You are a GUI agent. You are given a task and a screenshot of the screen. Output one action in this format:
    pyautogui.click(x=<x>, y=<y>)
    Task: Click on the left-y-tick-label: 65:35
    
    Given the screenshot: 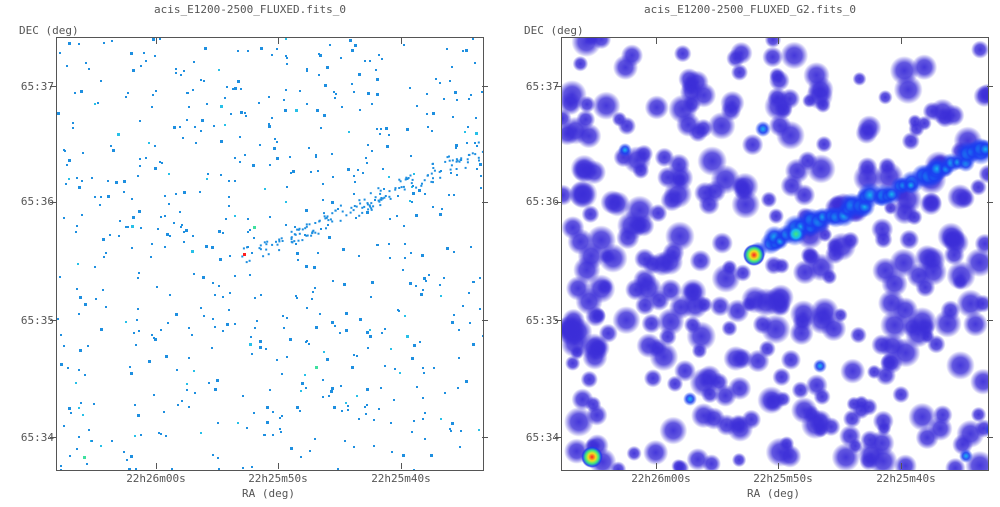 What is the action you would take?
    pyautogui.click(x=37, y=320)
    